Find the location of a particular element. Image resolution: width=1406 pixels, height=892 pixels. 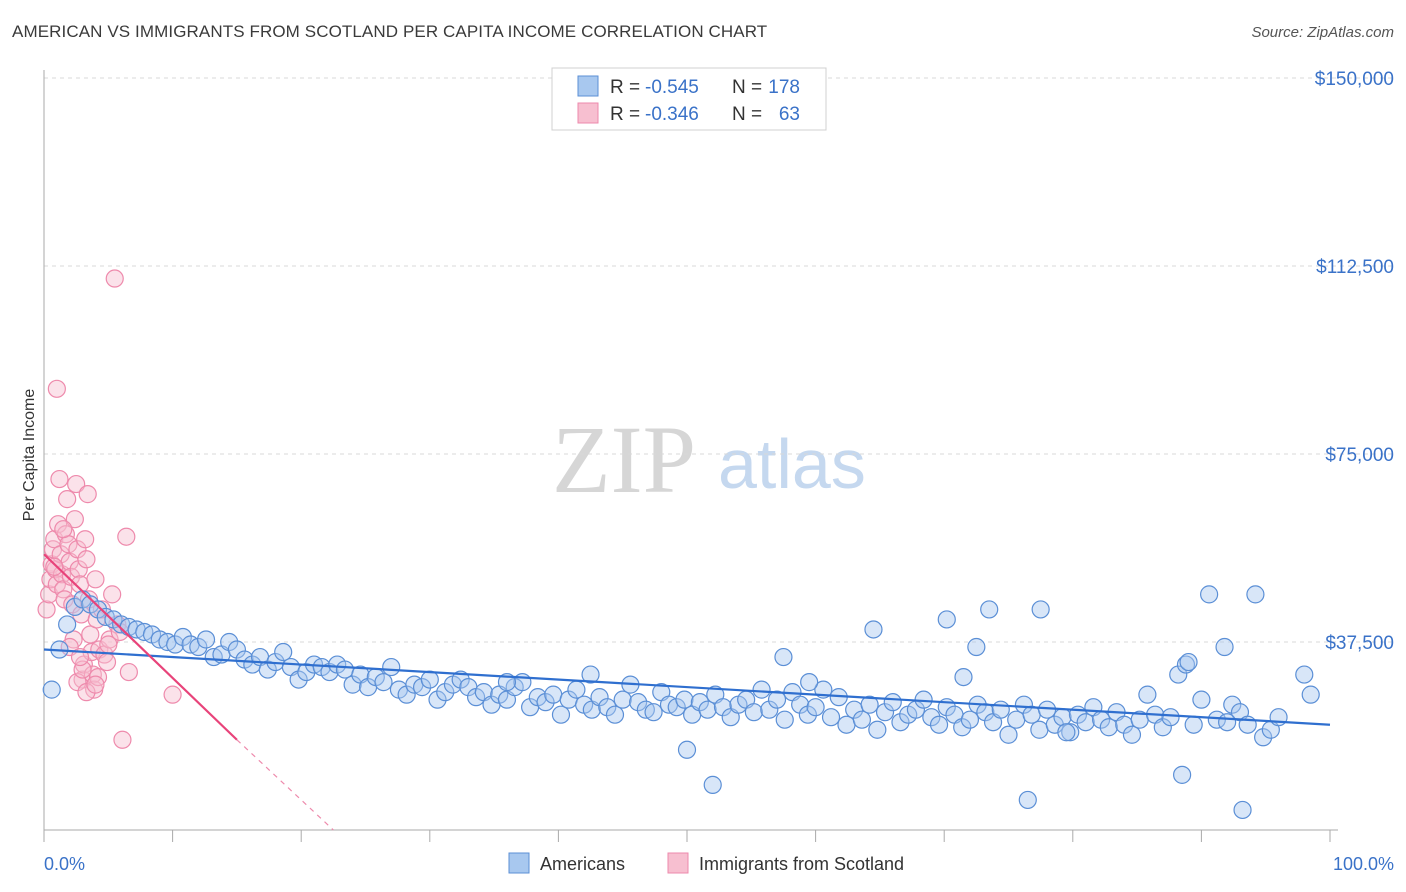

y-tick-label: $37,500 is located at coordinates (1359, 643).